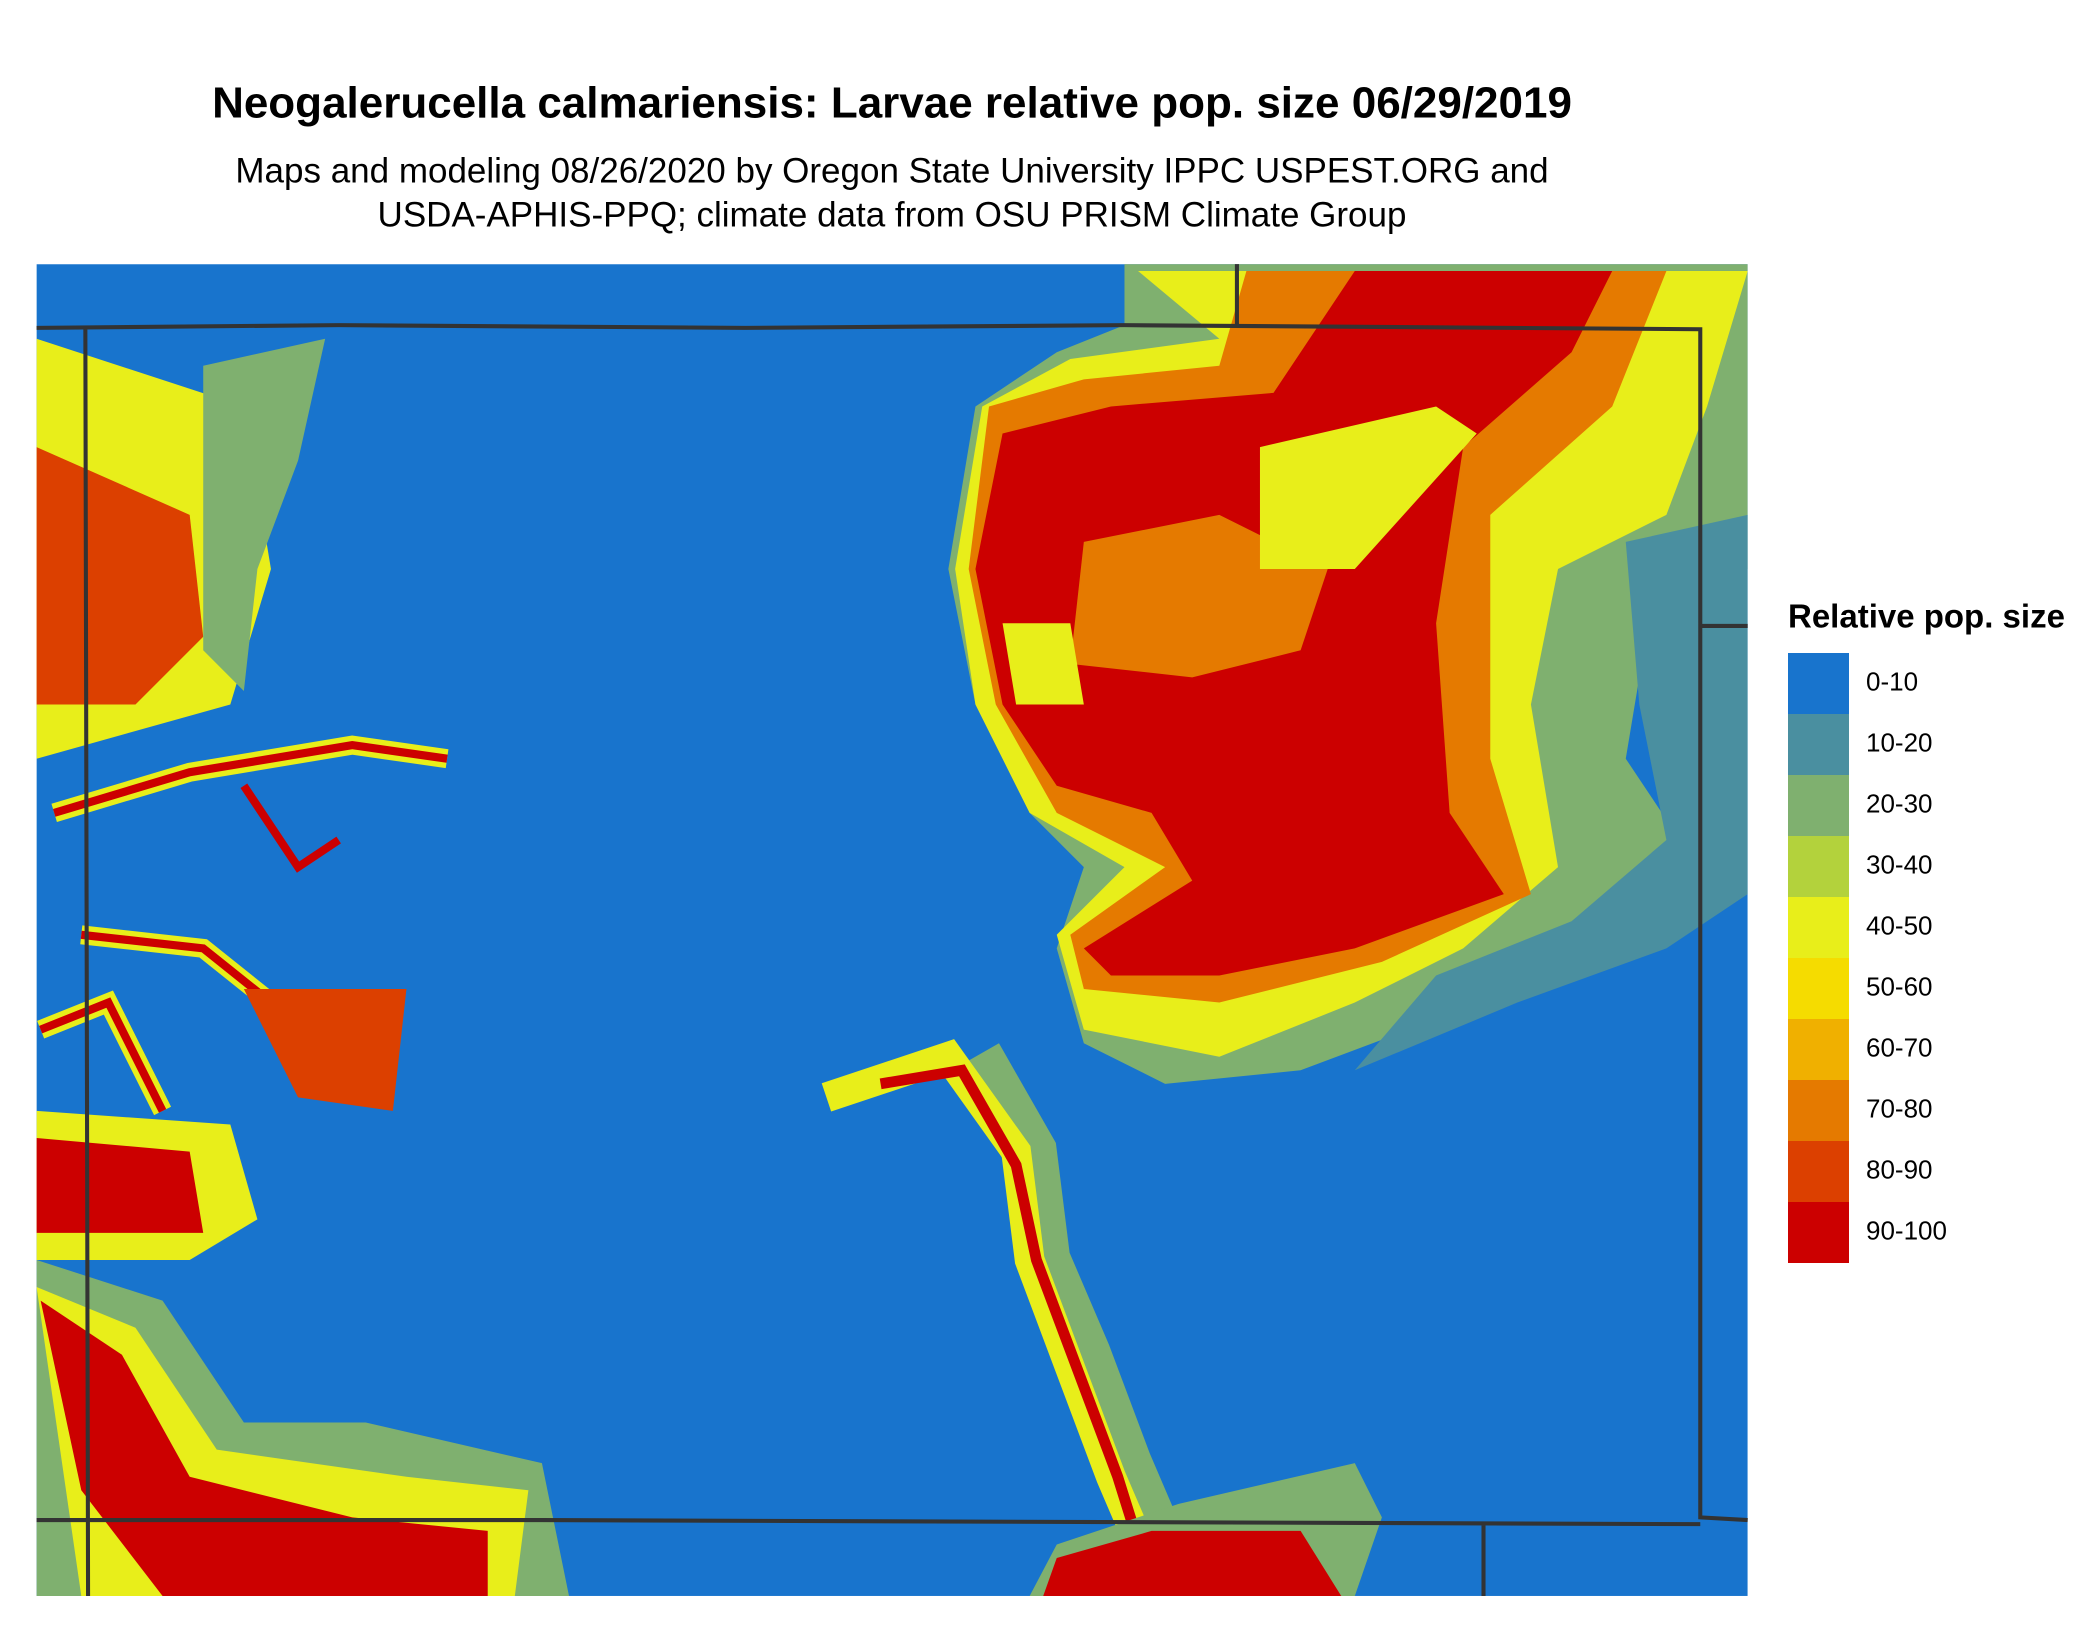 This screenshot has width=2100, height=1633. Describe the element at coordinates (1892, 681) in the screenshot. I see `legend-label: 0-10` at that location.